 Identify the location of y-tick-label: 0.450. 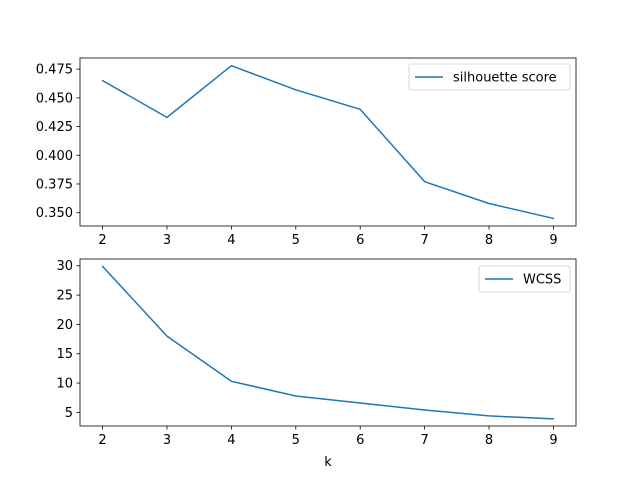
(54, 98).